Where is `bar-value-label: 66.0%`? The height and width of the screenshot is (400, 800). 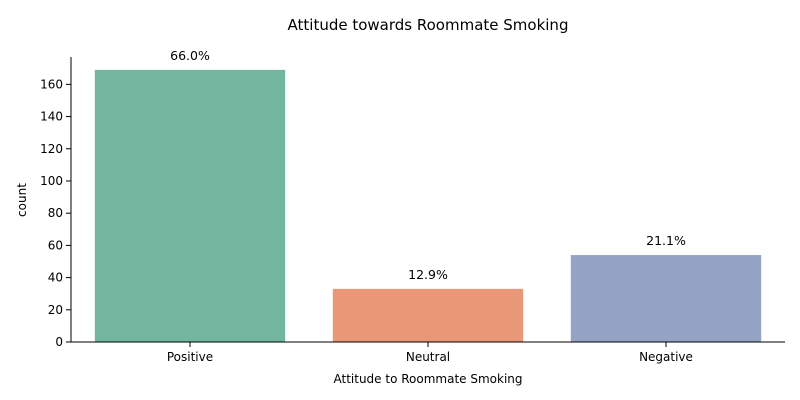 bar-value-label: 66.0% is located at coordinates (190, 55).